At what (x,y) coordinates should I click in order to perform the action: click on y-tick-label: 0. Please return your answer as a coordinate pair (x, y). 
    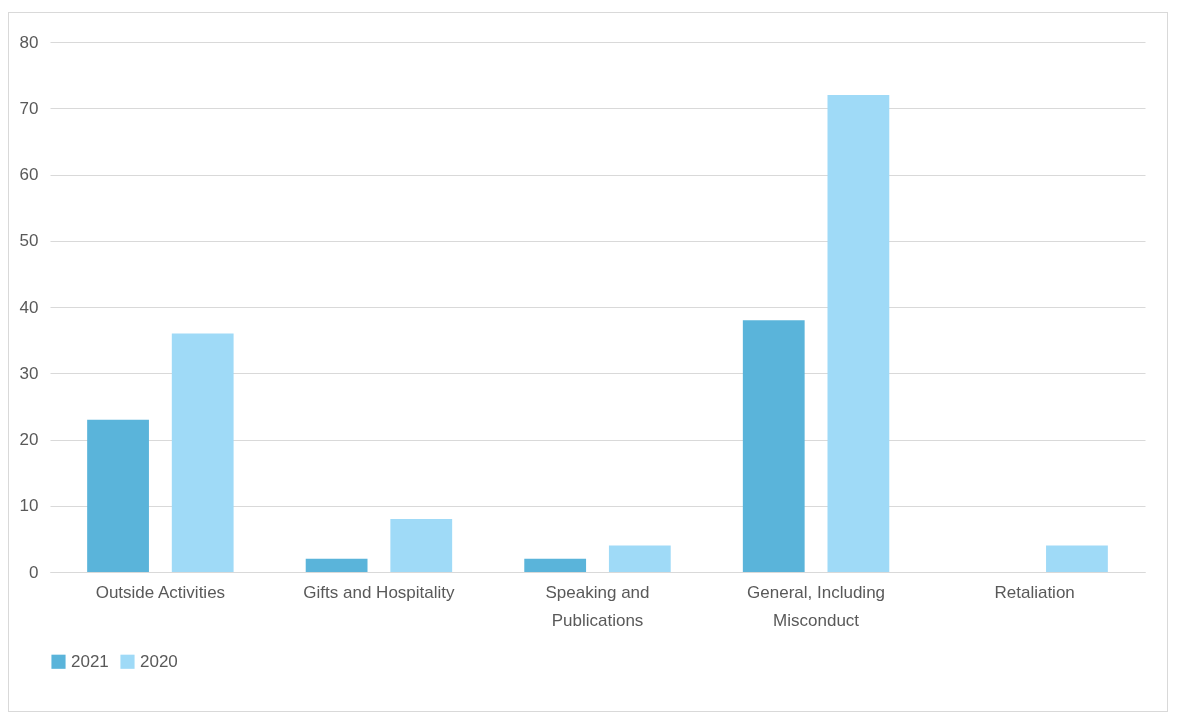
    Looking at the image, I should click on (34, 572).